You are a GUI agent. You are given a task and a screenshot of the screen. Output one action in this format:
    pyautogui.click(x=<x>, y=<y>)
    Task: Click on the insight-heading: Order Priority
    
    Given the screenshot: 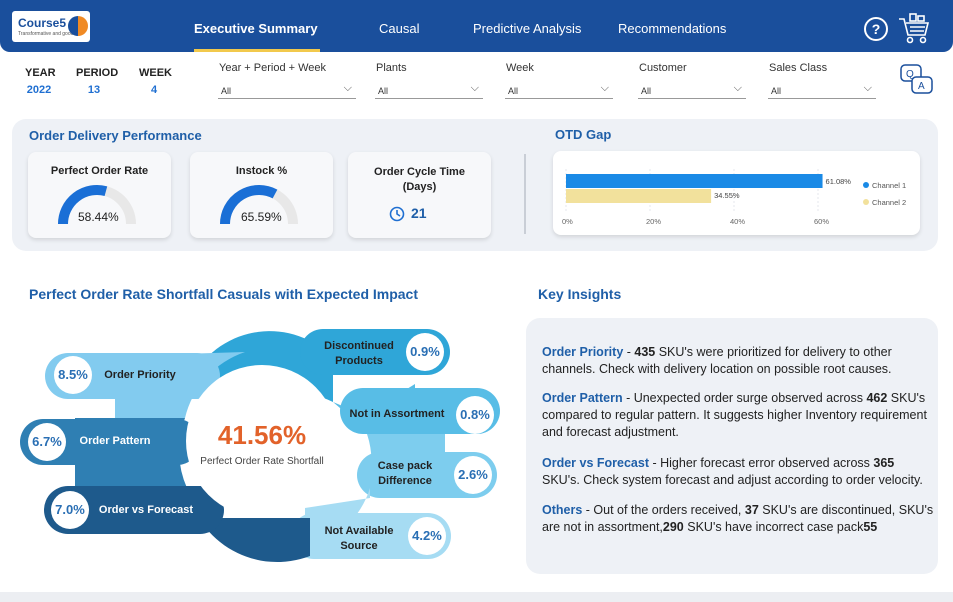 What is the action you would take?
    pyautogui.click(x=583, y=352)
    